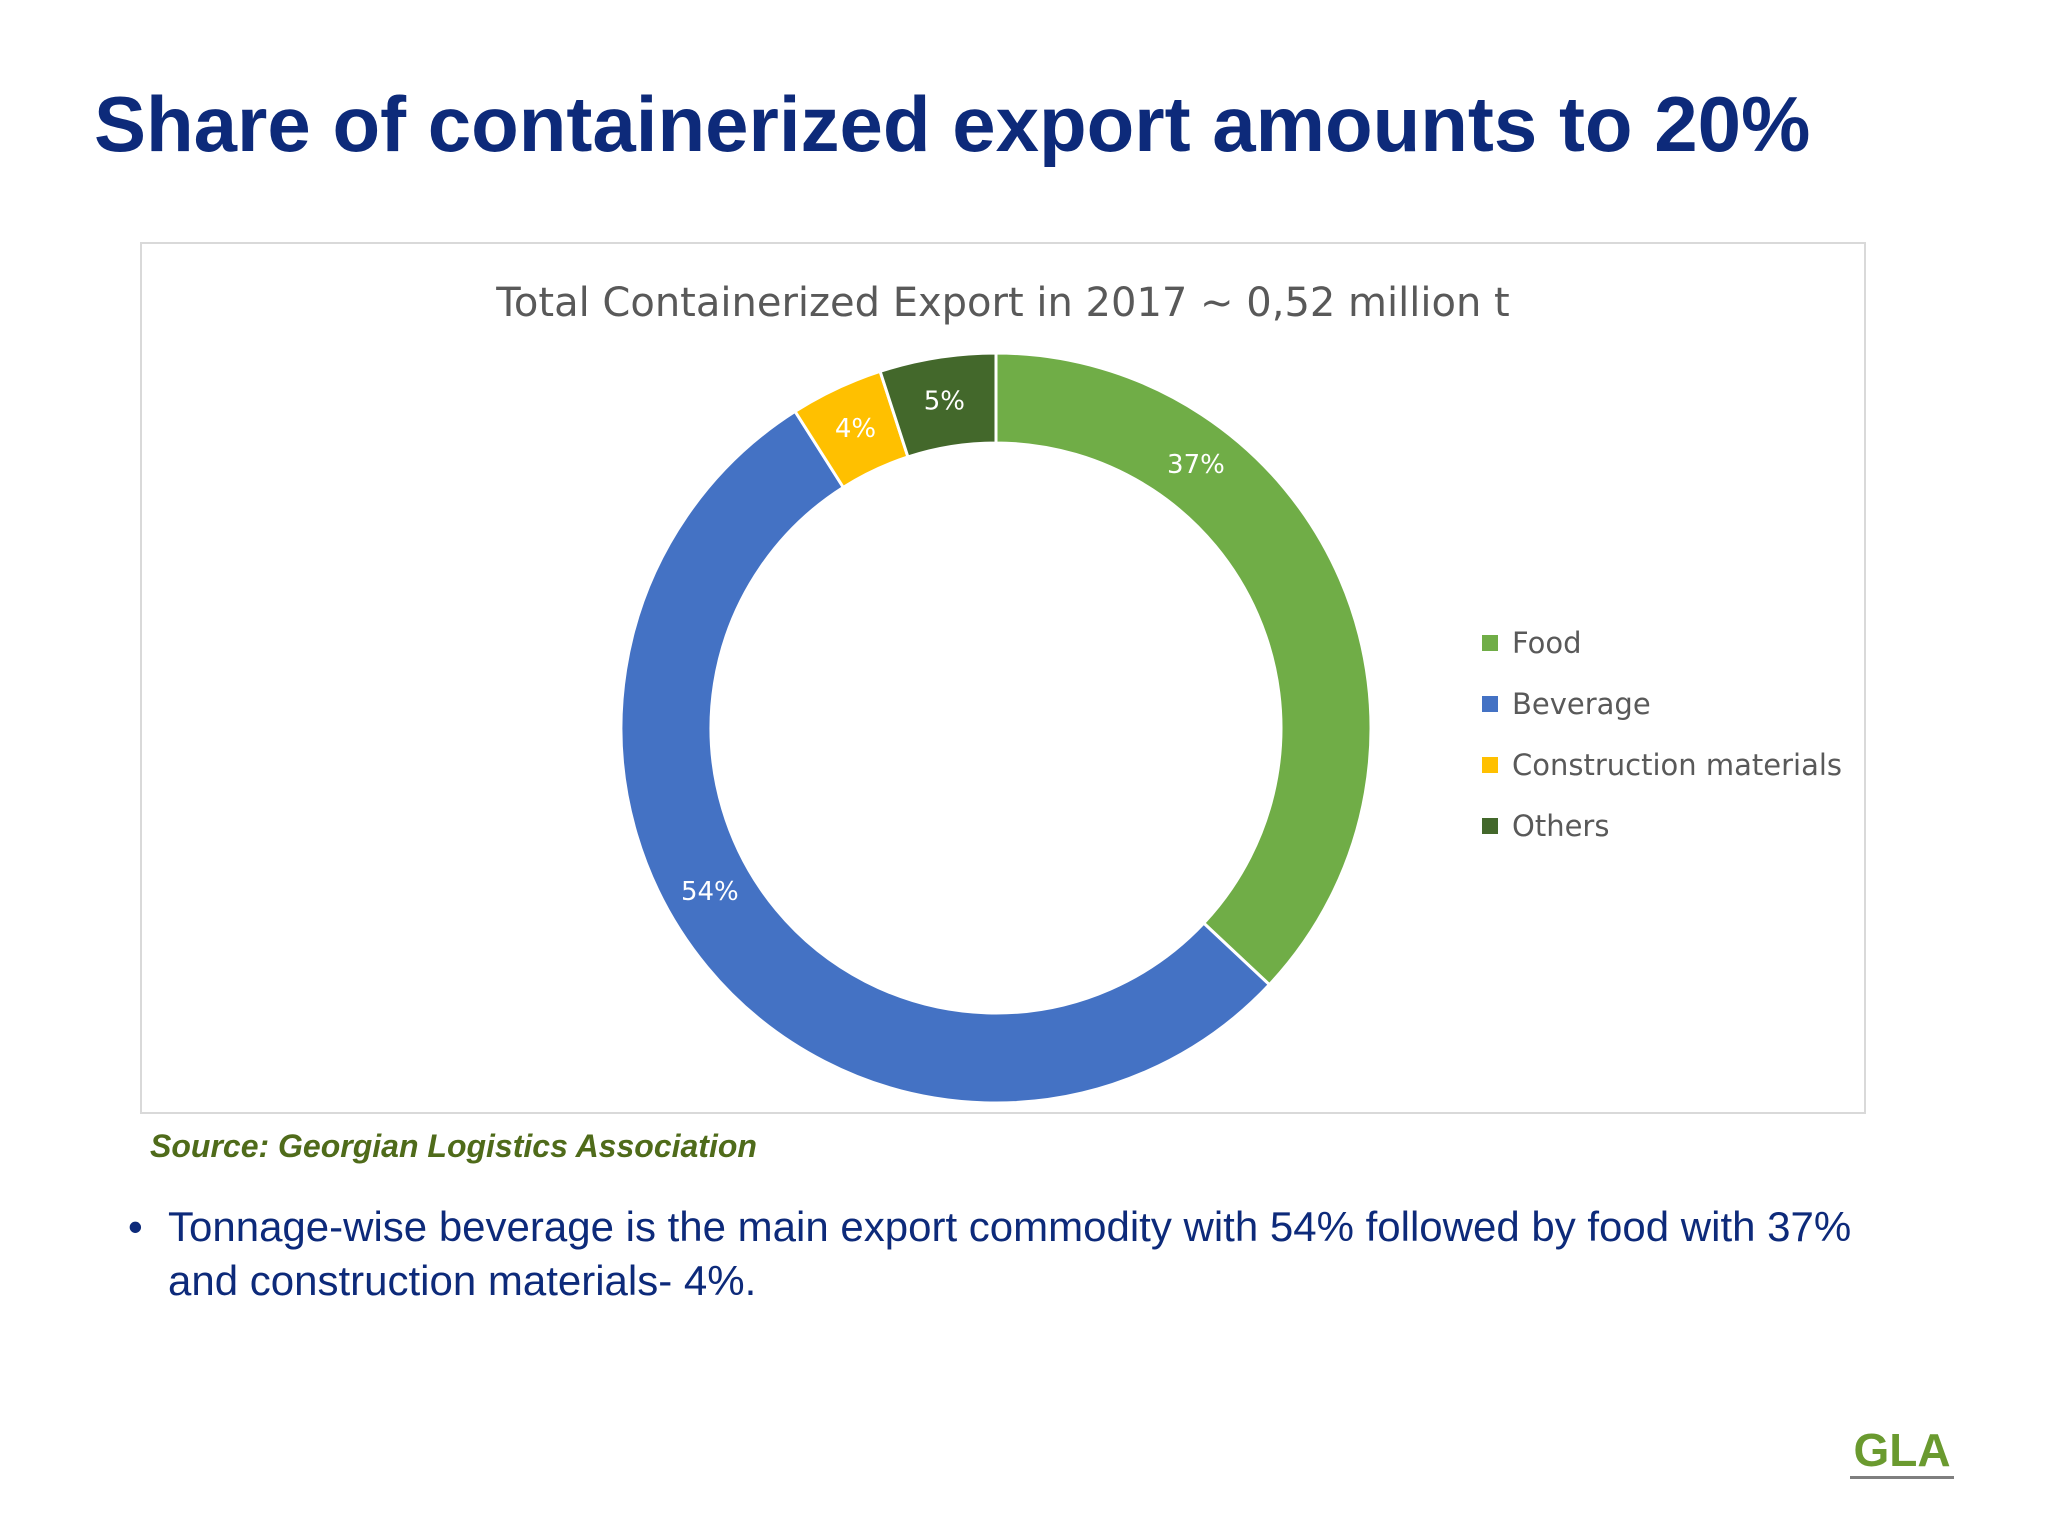  Describe the element at coordinates (1677, 764) in the screenshot. I see `legend-label: Construction materials` at that location.